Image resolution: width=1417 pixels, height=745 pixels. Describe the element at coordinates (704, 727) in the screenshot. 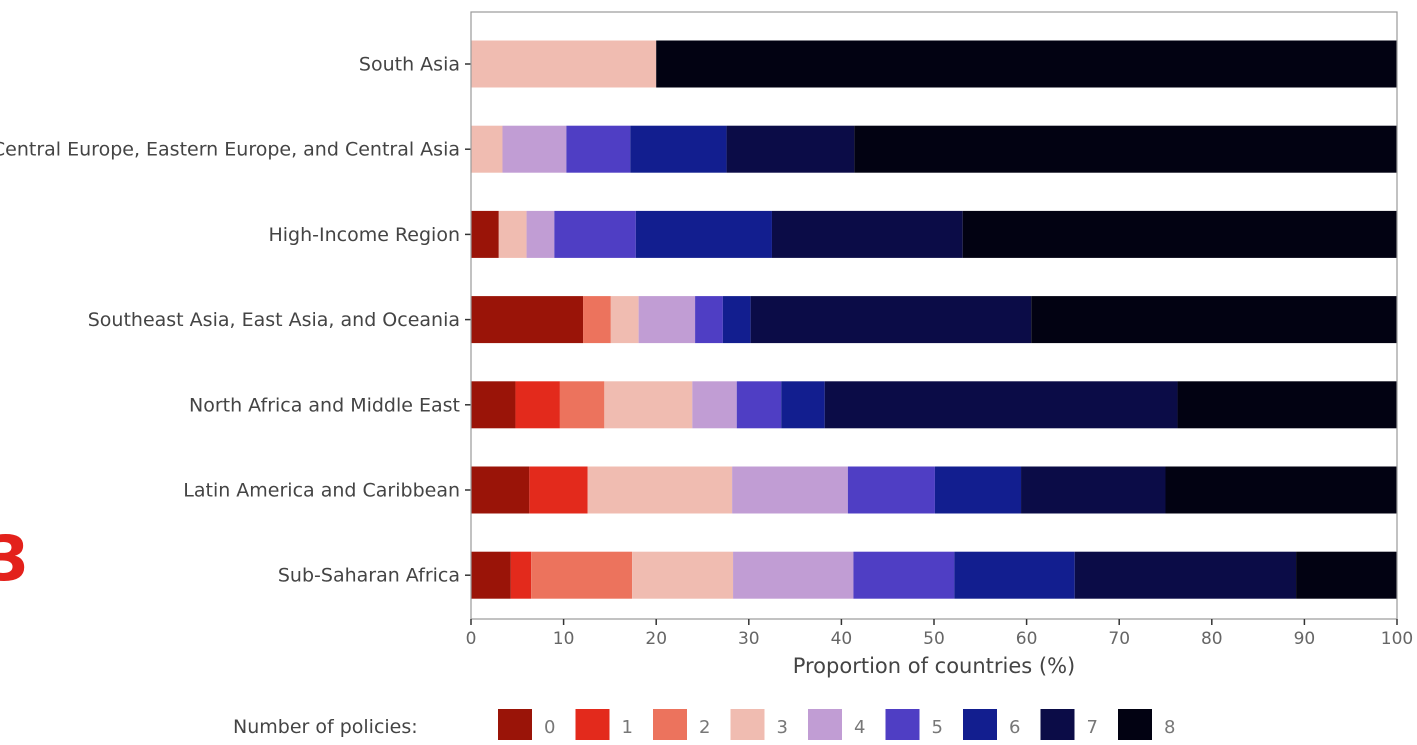

I see `legend-label: 2` at that location.